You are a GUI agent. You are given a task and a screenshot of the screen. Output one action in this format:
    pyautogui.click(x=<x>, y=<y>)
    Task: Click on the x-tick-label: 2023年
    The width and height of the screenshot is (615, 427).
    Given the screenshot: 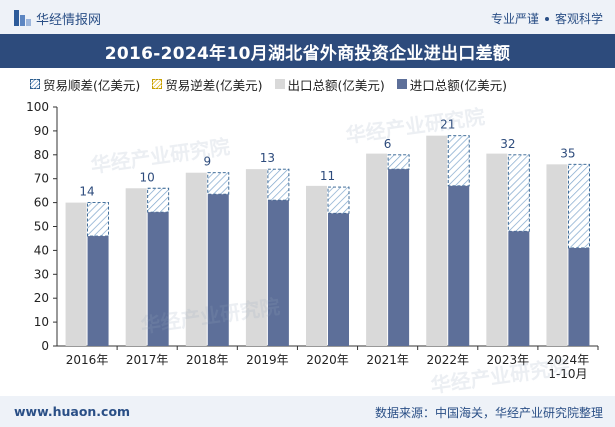 What is the action you would take?
    pyautogui.click(x=508, y=360)
    